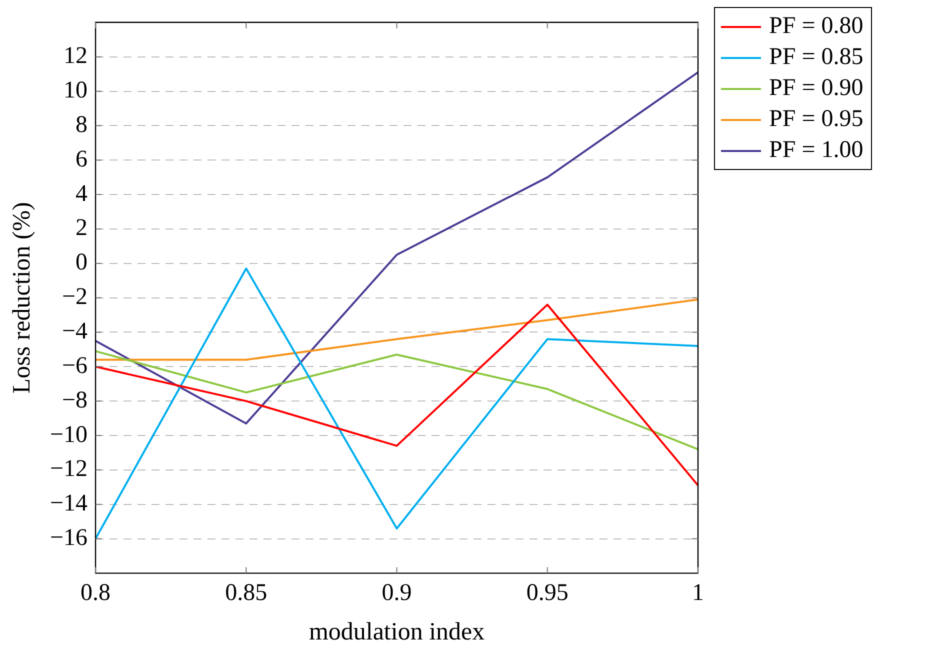 Image resolution: width=926 pixels, height=656 pixels. What do you see at coordinates (397, 632) in the screenshot?
I see `x-axis-title: modulation index` at bounding box center [397, 632].